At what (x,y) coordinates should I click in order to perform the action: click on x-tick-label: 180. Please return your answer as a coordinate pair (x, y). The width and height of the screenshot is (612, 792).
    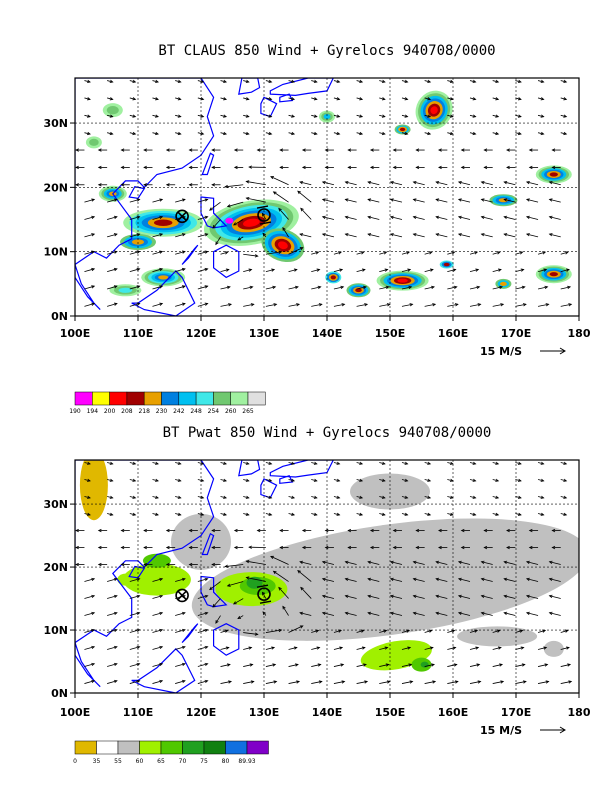
    Looking at the image, I should click on (579, 712).